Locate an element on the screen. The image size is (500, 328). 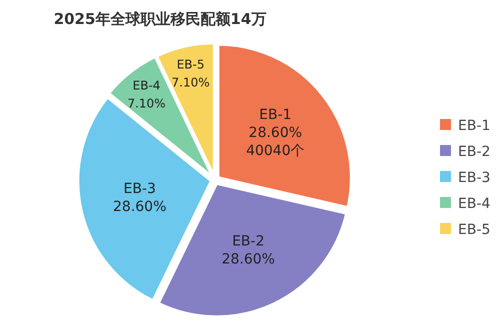
chart-title: 2025年全球职业移民配额14万 is located at coordinates (160, 19).